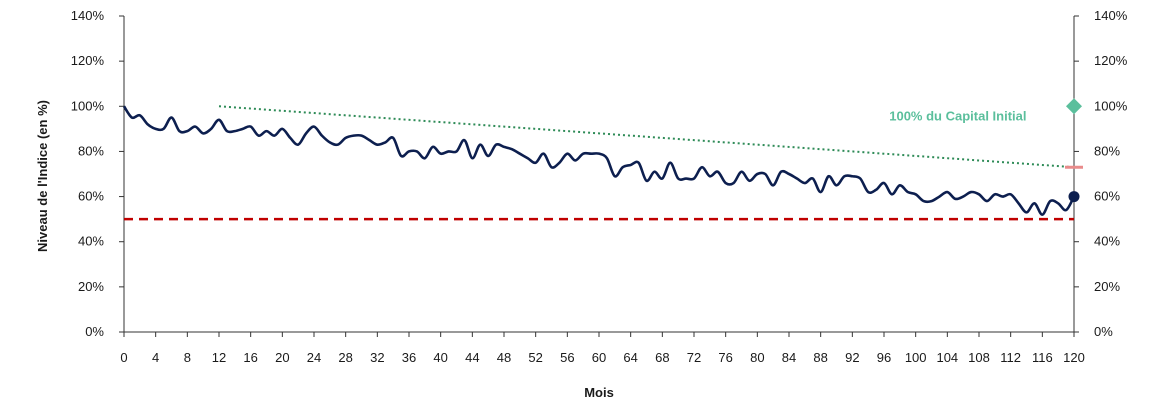  What do you see at coordinates (694, 357) in the screenshot?
I see `x-tick-label: 72` at bounding box center [694, 357].